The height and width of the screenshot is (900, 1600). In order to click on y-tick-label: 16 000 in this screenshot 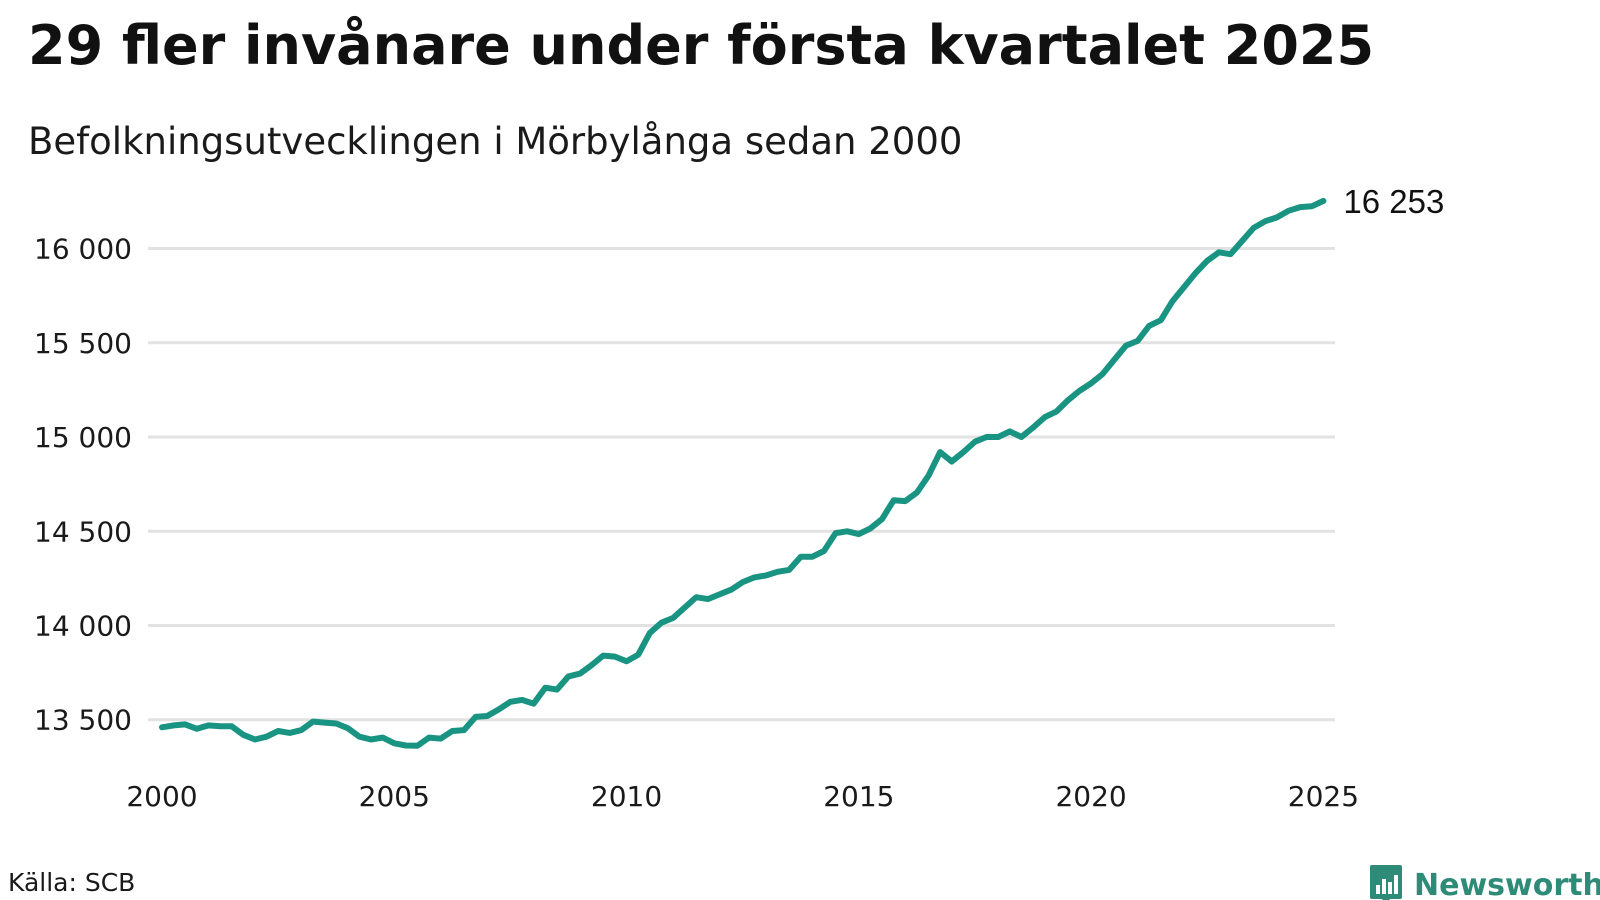, I will do `click(83, 249)`.